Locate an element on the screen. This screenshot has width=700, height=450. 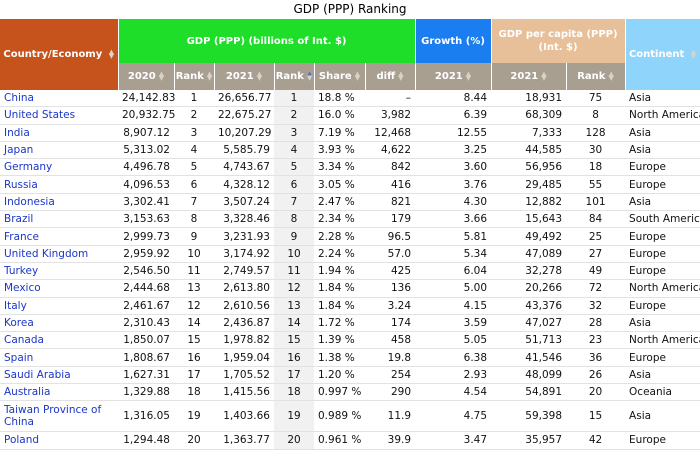
col-header-gdp-2020: 2020 ▲ ▼ is located at coordinates (146, 76).